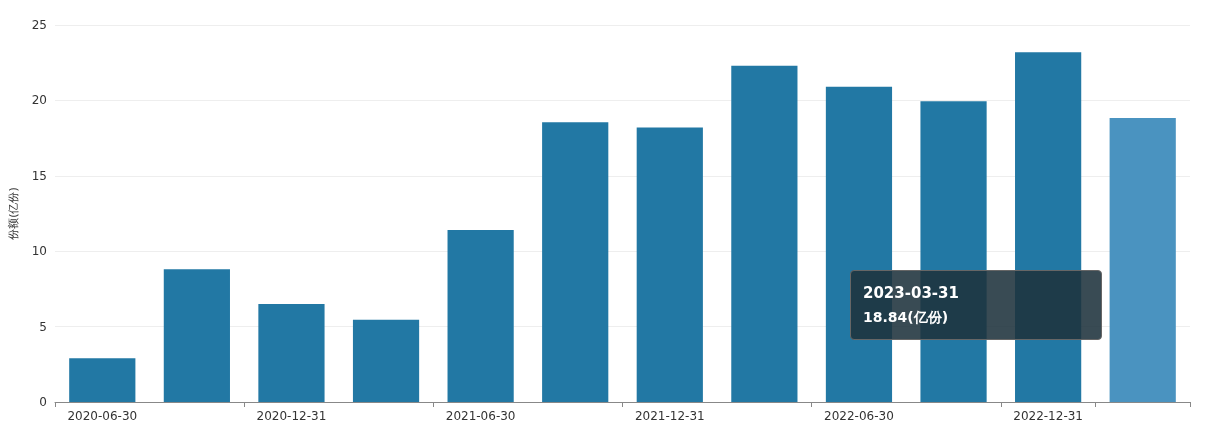 The image size is (1210, 440). What do you see at coordinates (859, 416) in the screenshot?
I see `x-tick-label: 2022-06-30` at bounding box center [859, 416].